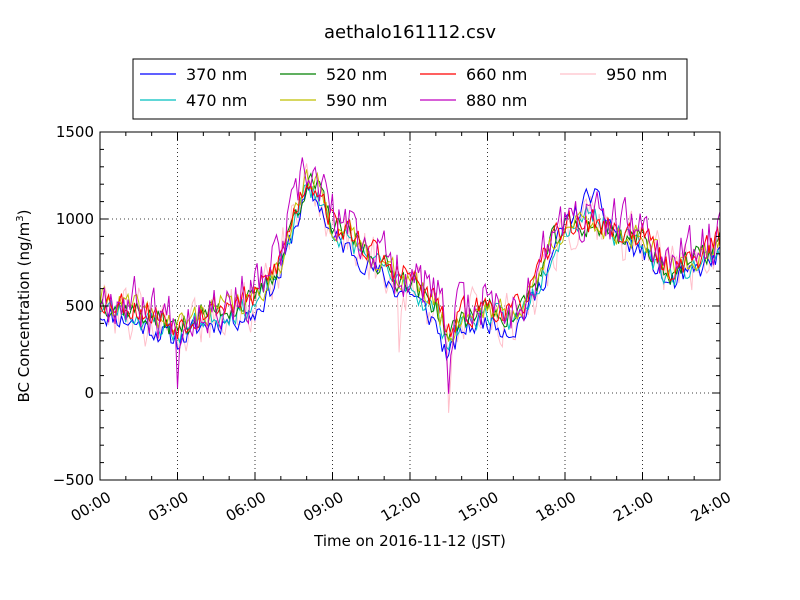 Image resolution: width=800 pixels, height=600 pixels. What do you see at coordinates (91, 506) in the screenshot?
I see `x-tick-label: 00:00` at bounding box center [91, 506].